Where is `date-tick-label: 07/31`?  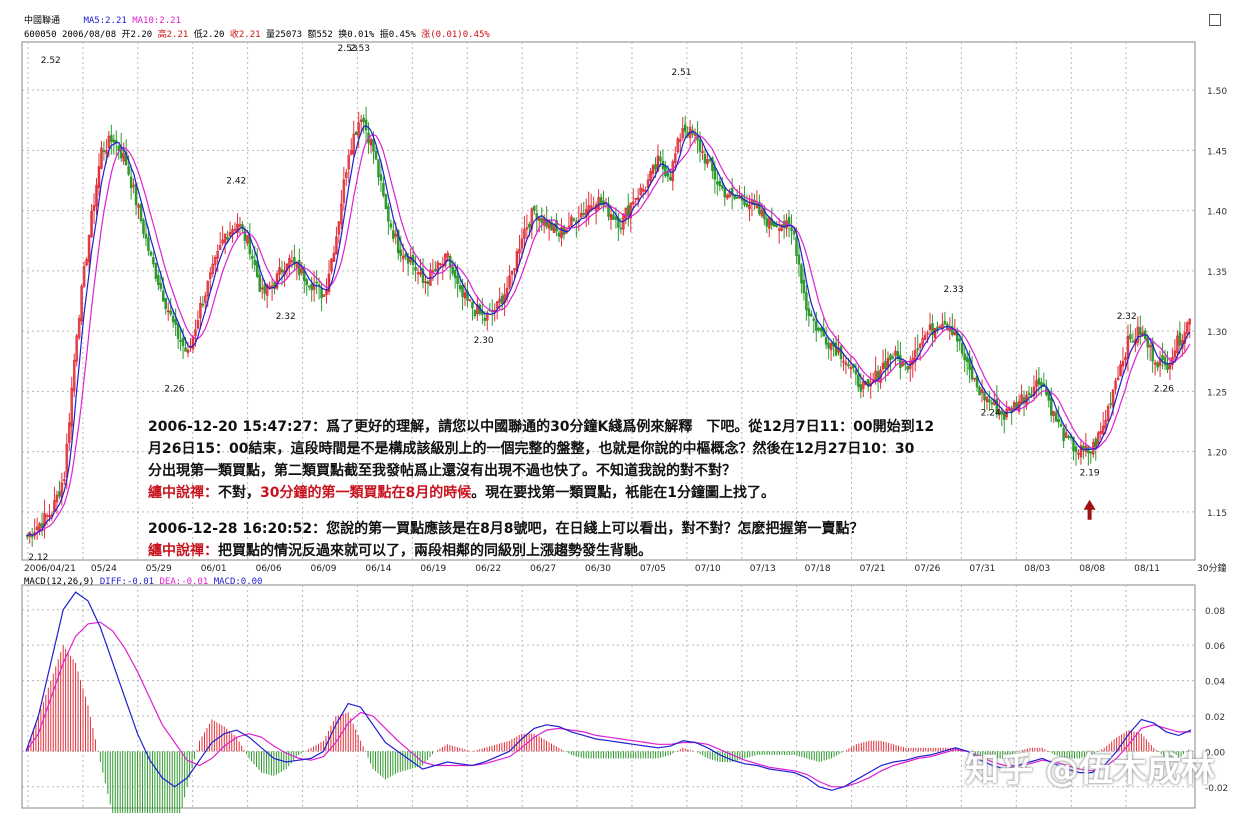 date-tick-label: 07/31 is located at coordinates (982, 569).